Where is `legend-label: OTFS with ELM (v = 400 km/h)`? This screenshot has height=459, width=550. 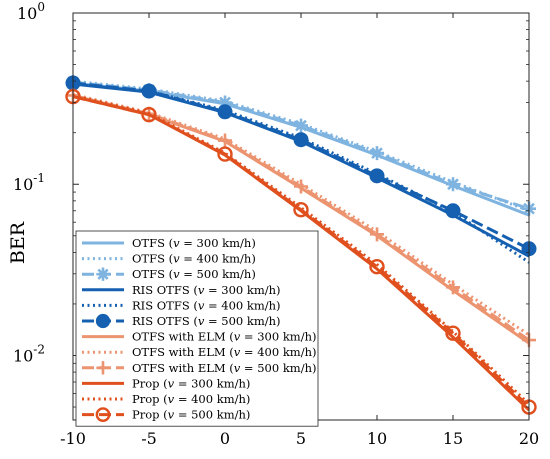 legend-label: OTFS with ELM (v = 400 km/h) is located at coordinates (224, 352).